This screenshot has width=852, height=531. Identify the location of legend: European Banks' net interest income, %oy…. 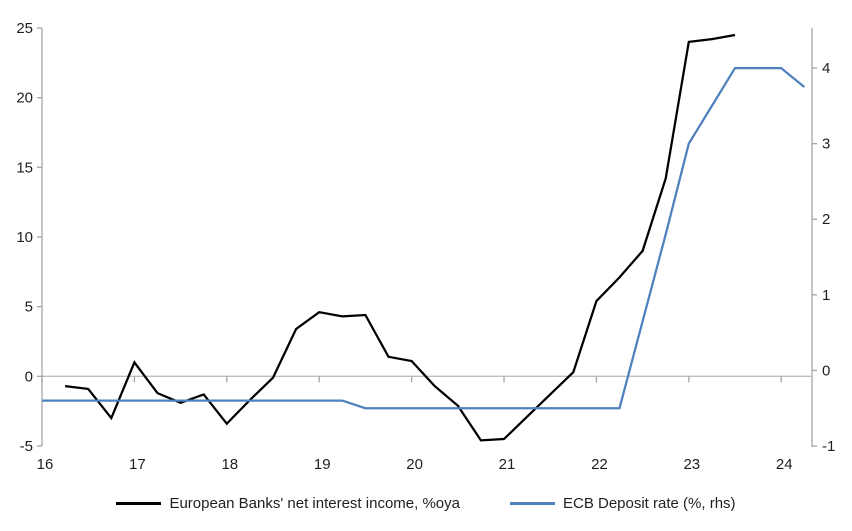
(426, 503).